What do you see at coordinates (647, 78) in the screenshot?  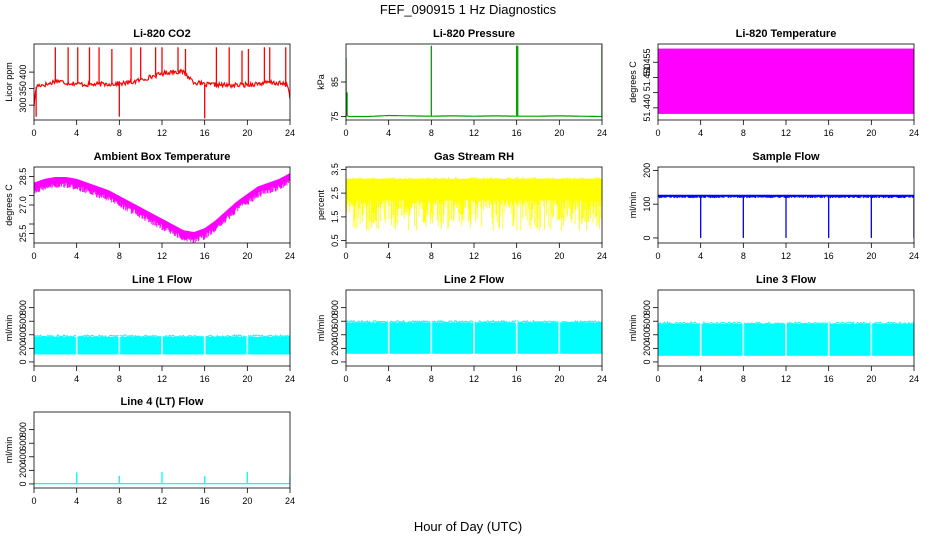 I see `y-tick-label: 51.450` at bounding box center [647, 78].